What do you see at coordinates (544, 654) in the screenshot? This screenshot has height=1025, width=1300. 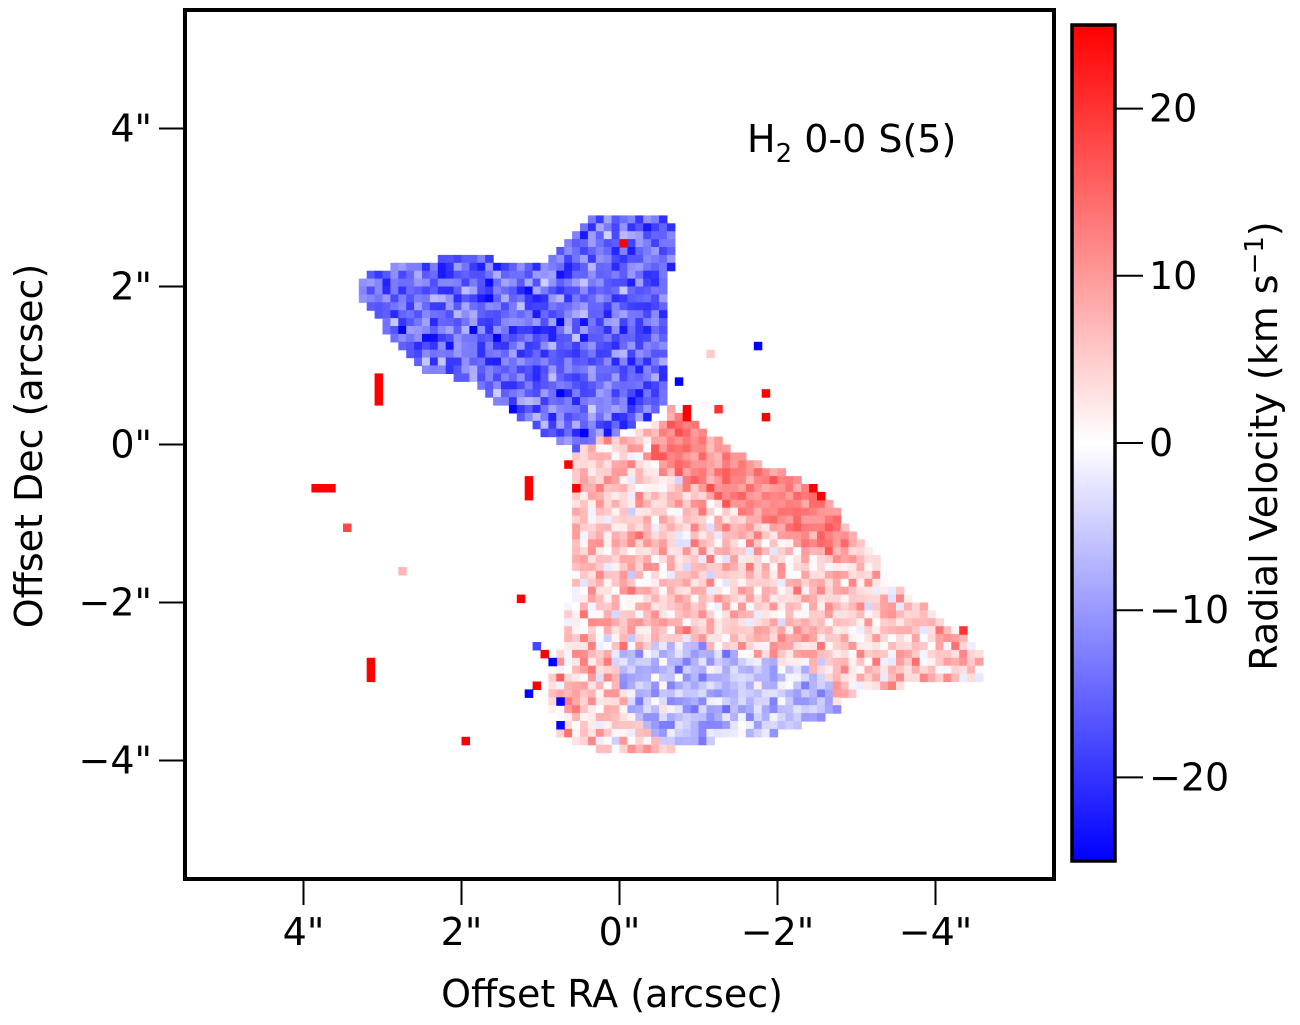 I see `velocity-pixel-isolated` at bounding box center [544, 654].